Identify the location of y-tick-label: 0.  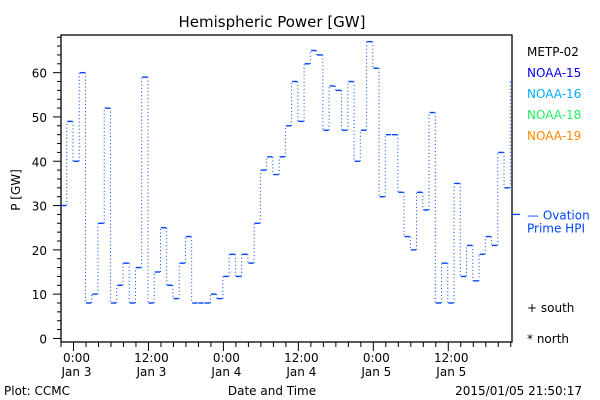
(43, 339).